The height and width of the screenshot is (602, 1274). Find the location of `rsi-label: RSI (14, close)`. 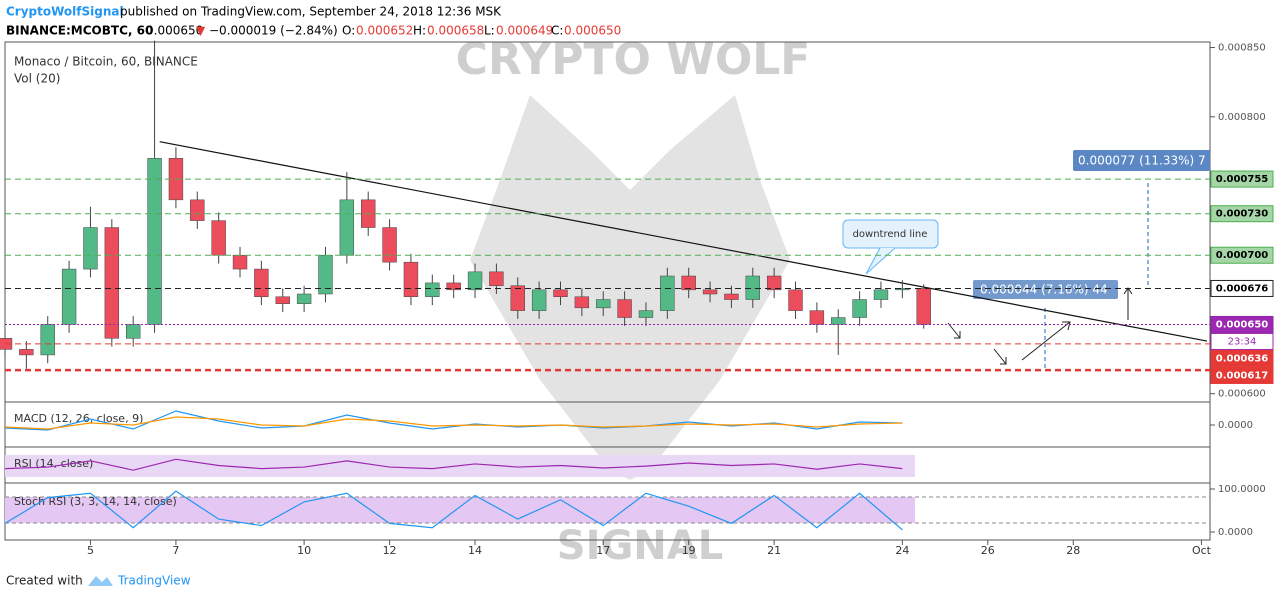

rsi-label: RSI (14, close) is located at coordinates (53, 463).